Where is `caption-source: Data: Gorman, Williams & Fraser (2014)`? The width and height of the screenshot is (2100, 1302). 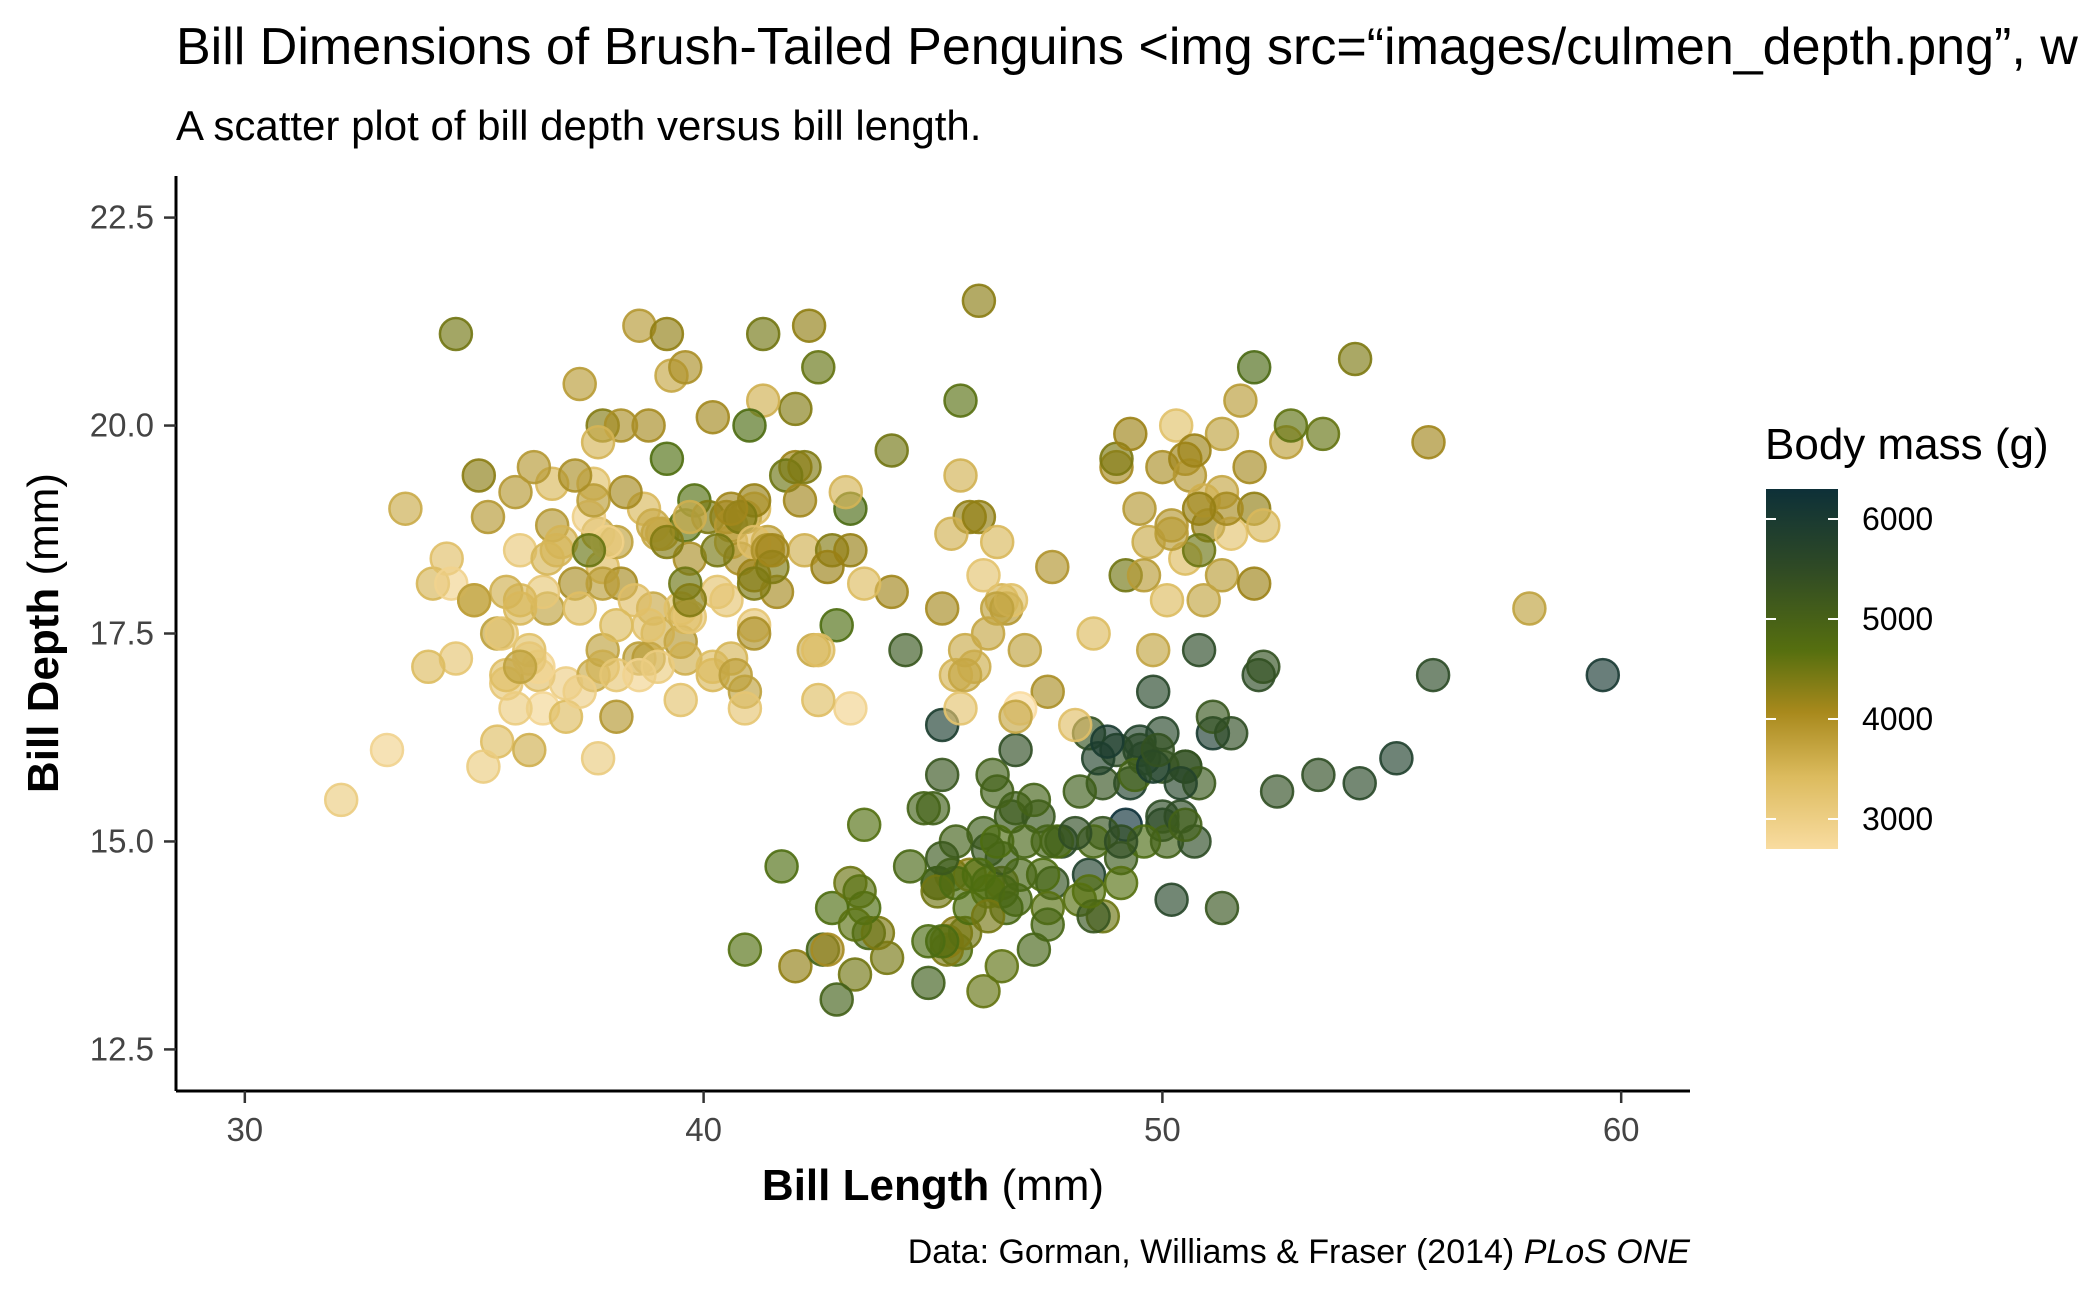
caption-source: Data: Gorman, Williams & Fraser (2014) is located at coordinates (1216, 1252).